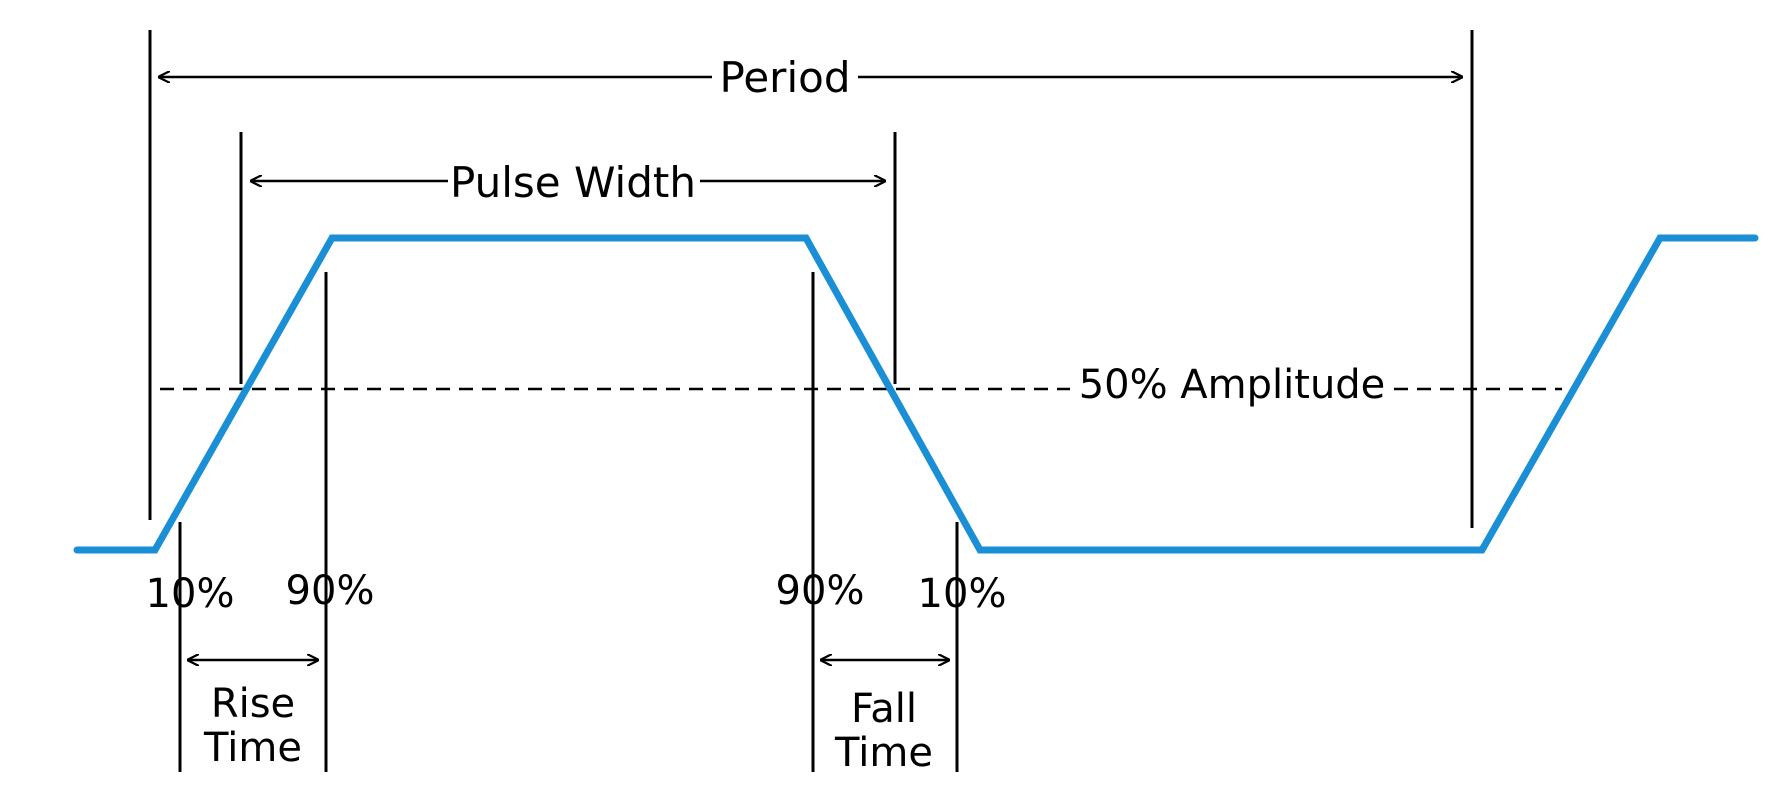 Image resolution: width=1780 pixels, height=792 pixels. Describe the element at coordinates (190, 594) in the screenshot. I see `rise-10-label: 10%` at that location.